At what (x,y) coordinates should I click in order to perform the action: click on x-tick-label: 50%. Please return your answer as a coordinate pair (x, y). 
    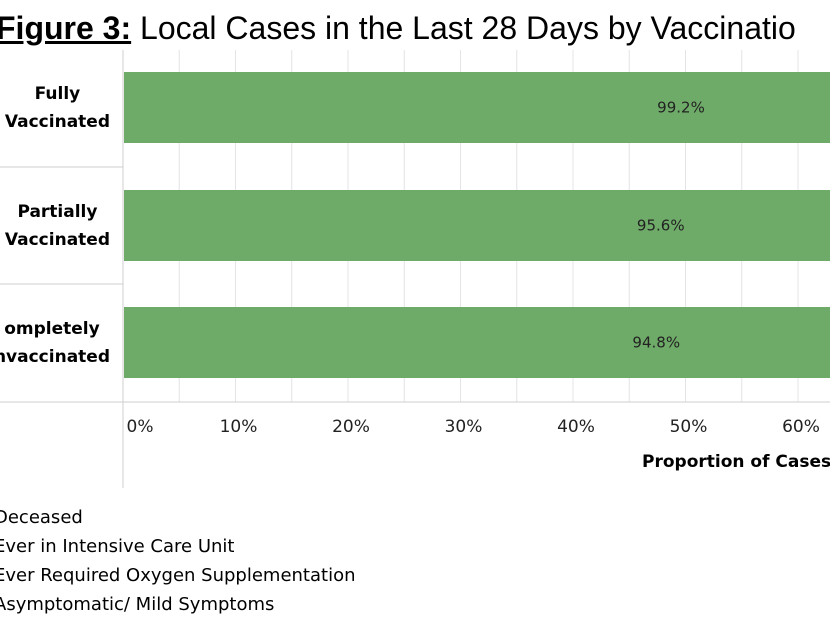
    Looking at the image, I should click on (689, 427).